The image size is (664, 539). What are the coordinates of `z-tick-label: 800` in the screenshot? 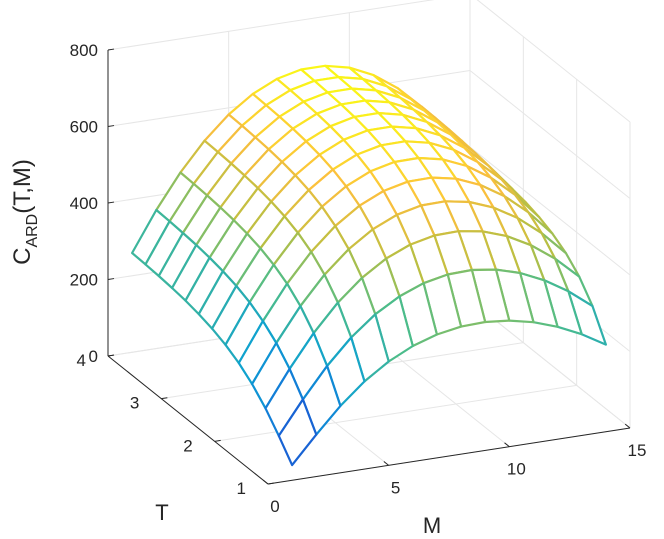 It's located at (84, 50).